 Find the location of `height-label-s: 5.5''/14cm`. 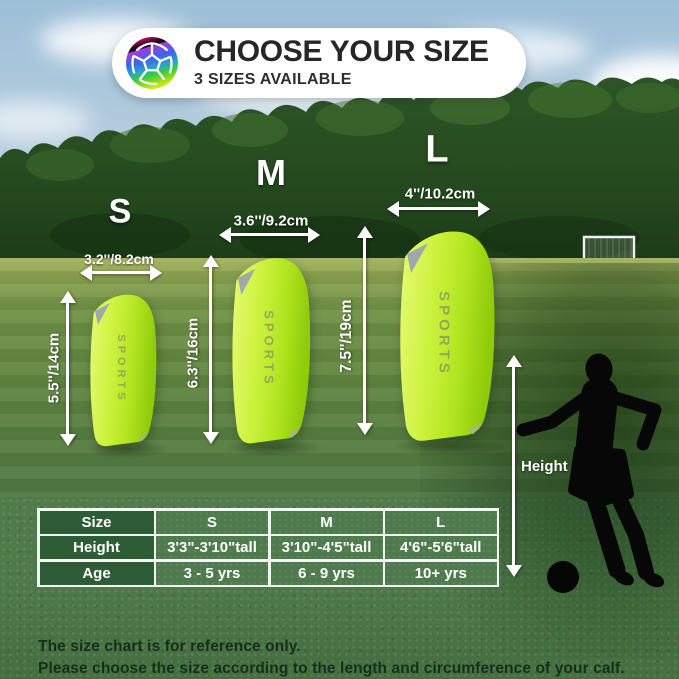

height-label-s: 5.5''/14cm is located at coordinates (54, 368).